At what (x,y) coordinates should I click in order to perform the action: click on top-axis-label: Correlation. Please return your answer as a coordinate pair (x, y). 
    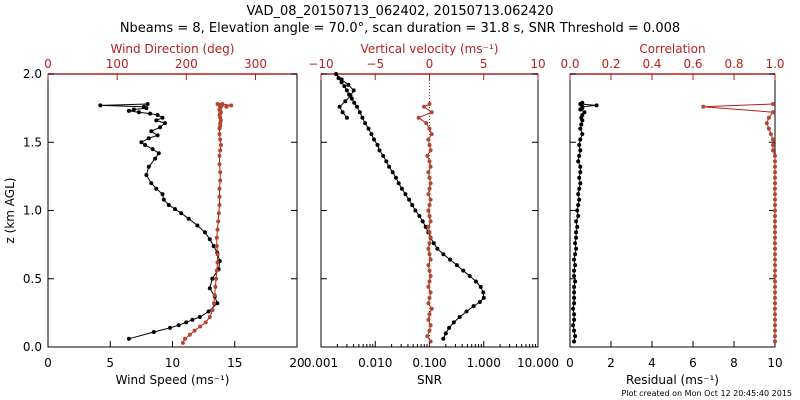
    Looking at the image, I should click on (672, 49).